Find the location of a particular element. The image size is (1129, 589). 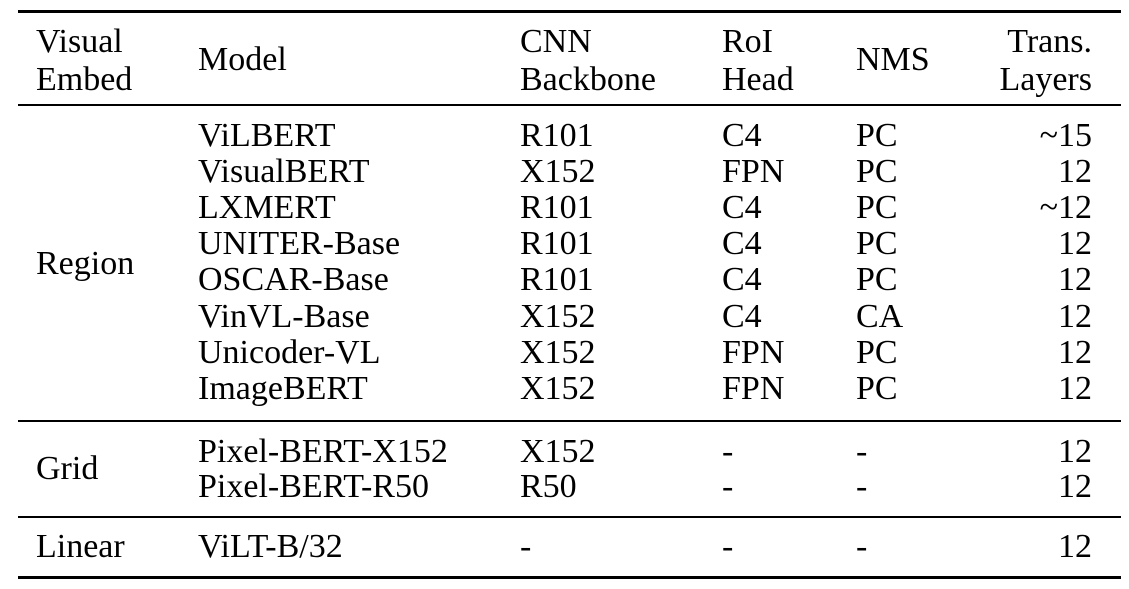

row-oscar-base-nms: PC is located at coordinates (877, 279).